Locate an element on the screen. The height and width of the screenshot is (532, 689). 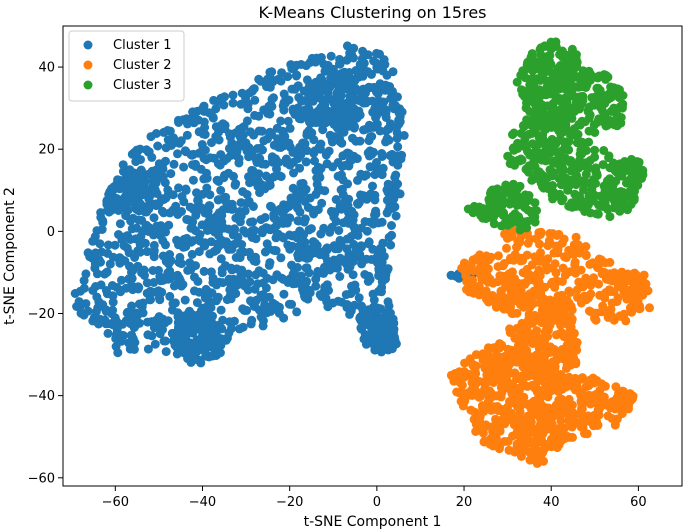
x-tick-label: −40 is located at coordinates (202, 502).